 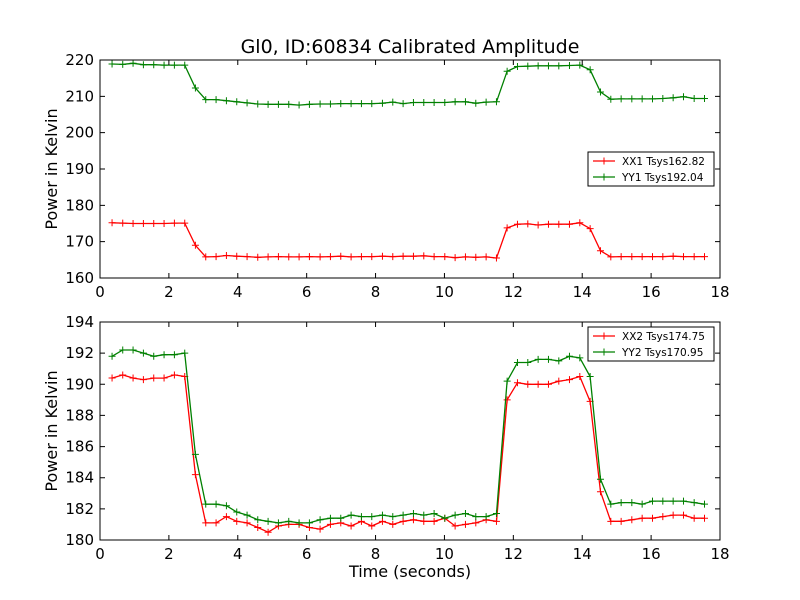 I want to click on legend-entry: YY1 Tsys192.04, so click(x=648, y=178).